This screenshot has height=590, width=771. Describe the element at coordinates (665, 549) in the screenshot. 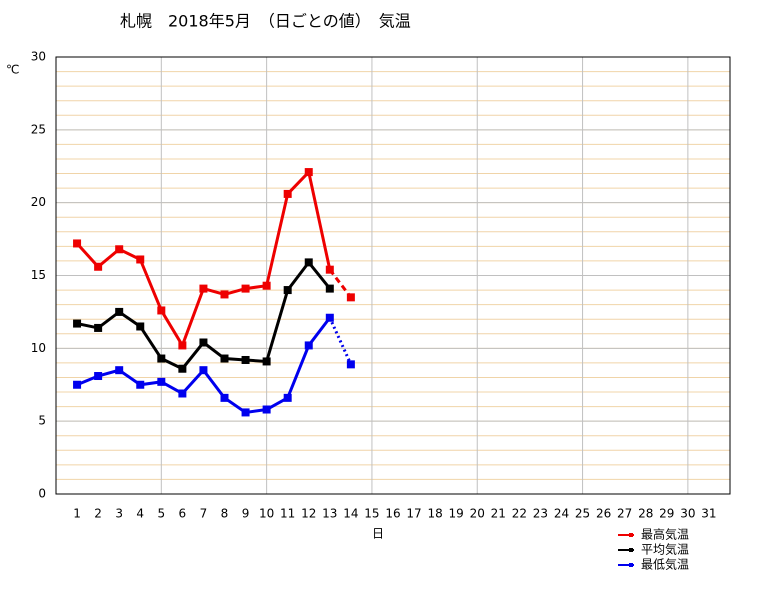

I see `legend-label: 平均気温` at that location.